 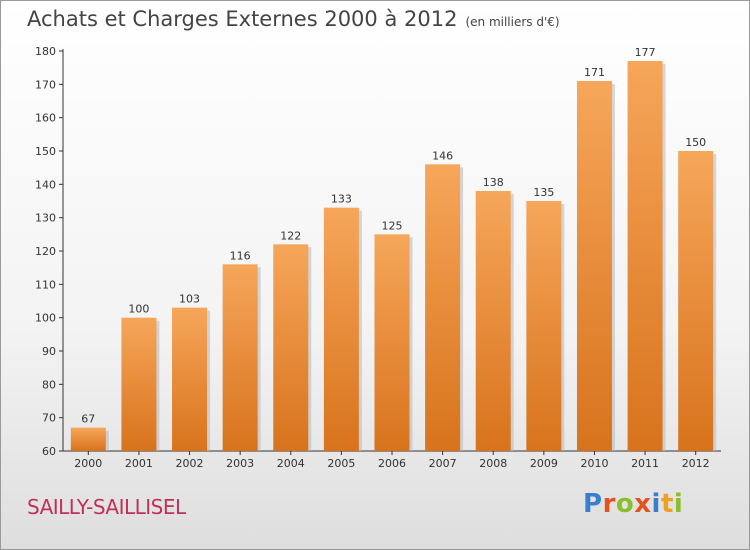 What do you see at coordinates (190, 463) in the screenshot?
I see `x-tick-label: 2002` at bounding box center [190, 463].